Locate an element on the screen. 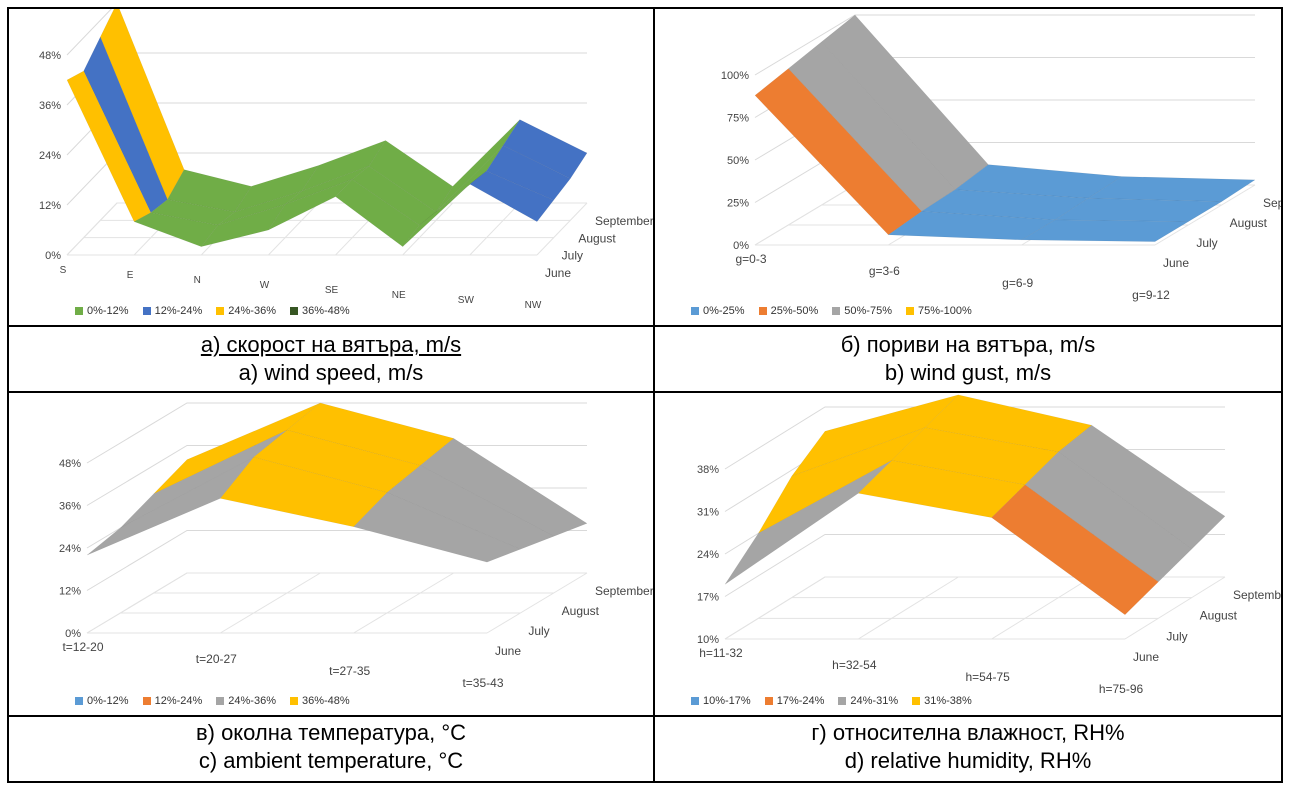 The height and width of the screenshot is (787, 1290). legend-label: 17%-24% is located at coordinates (800, 701).